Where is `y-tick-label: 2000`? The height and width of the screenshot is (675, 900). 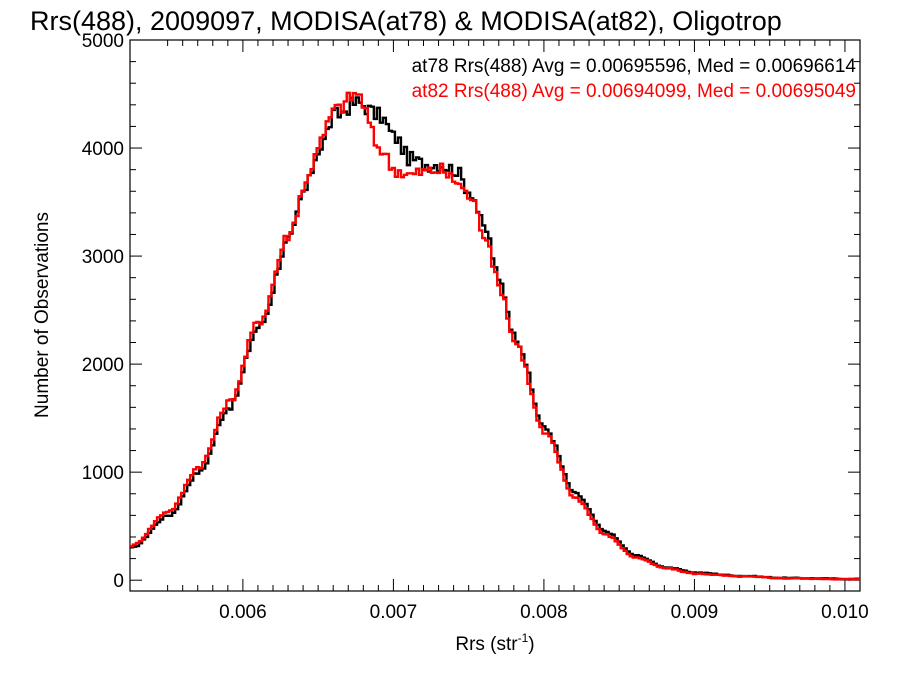
y-tick-label: 2000 is located at coordinates (103, 365).